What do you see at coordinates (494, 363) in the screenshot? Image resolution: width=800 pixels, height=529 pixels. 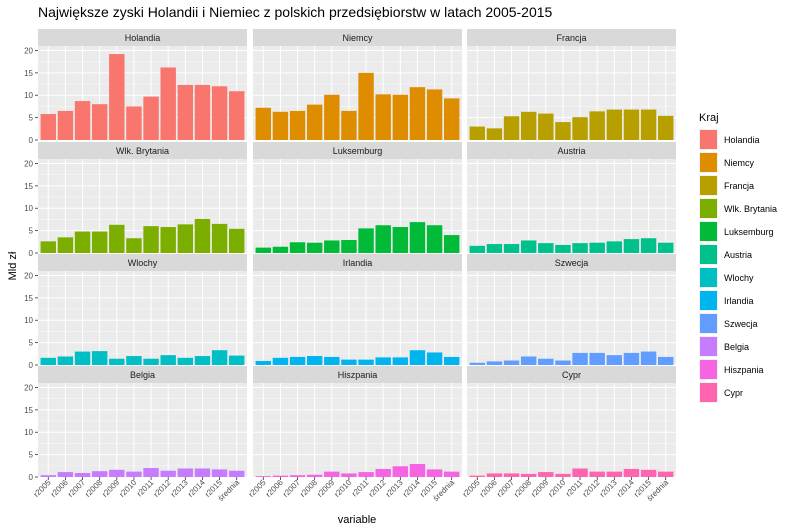 I see `bar-szwecja-r2006` at bounding box center [494, 363].